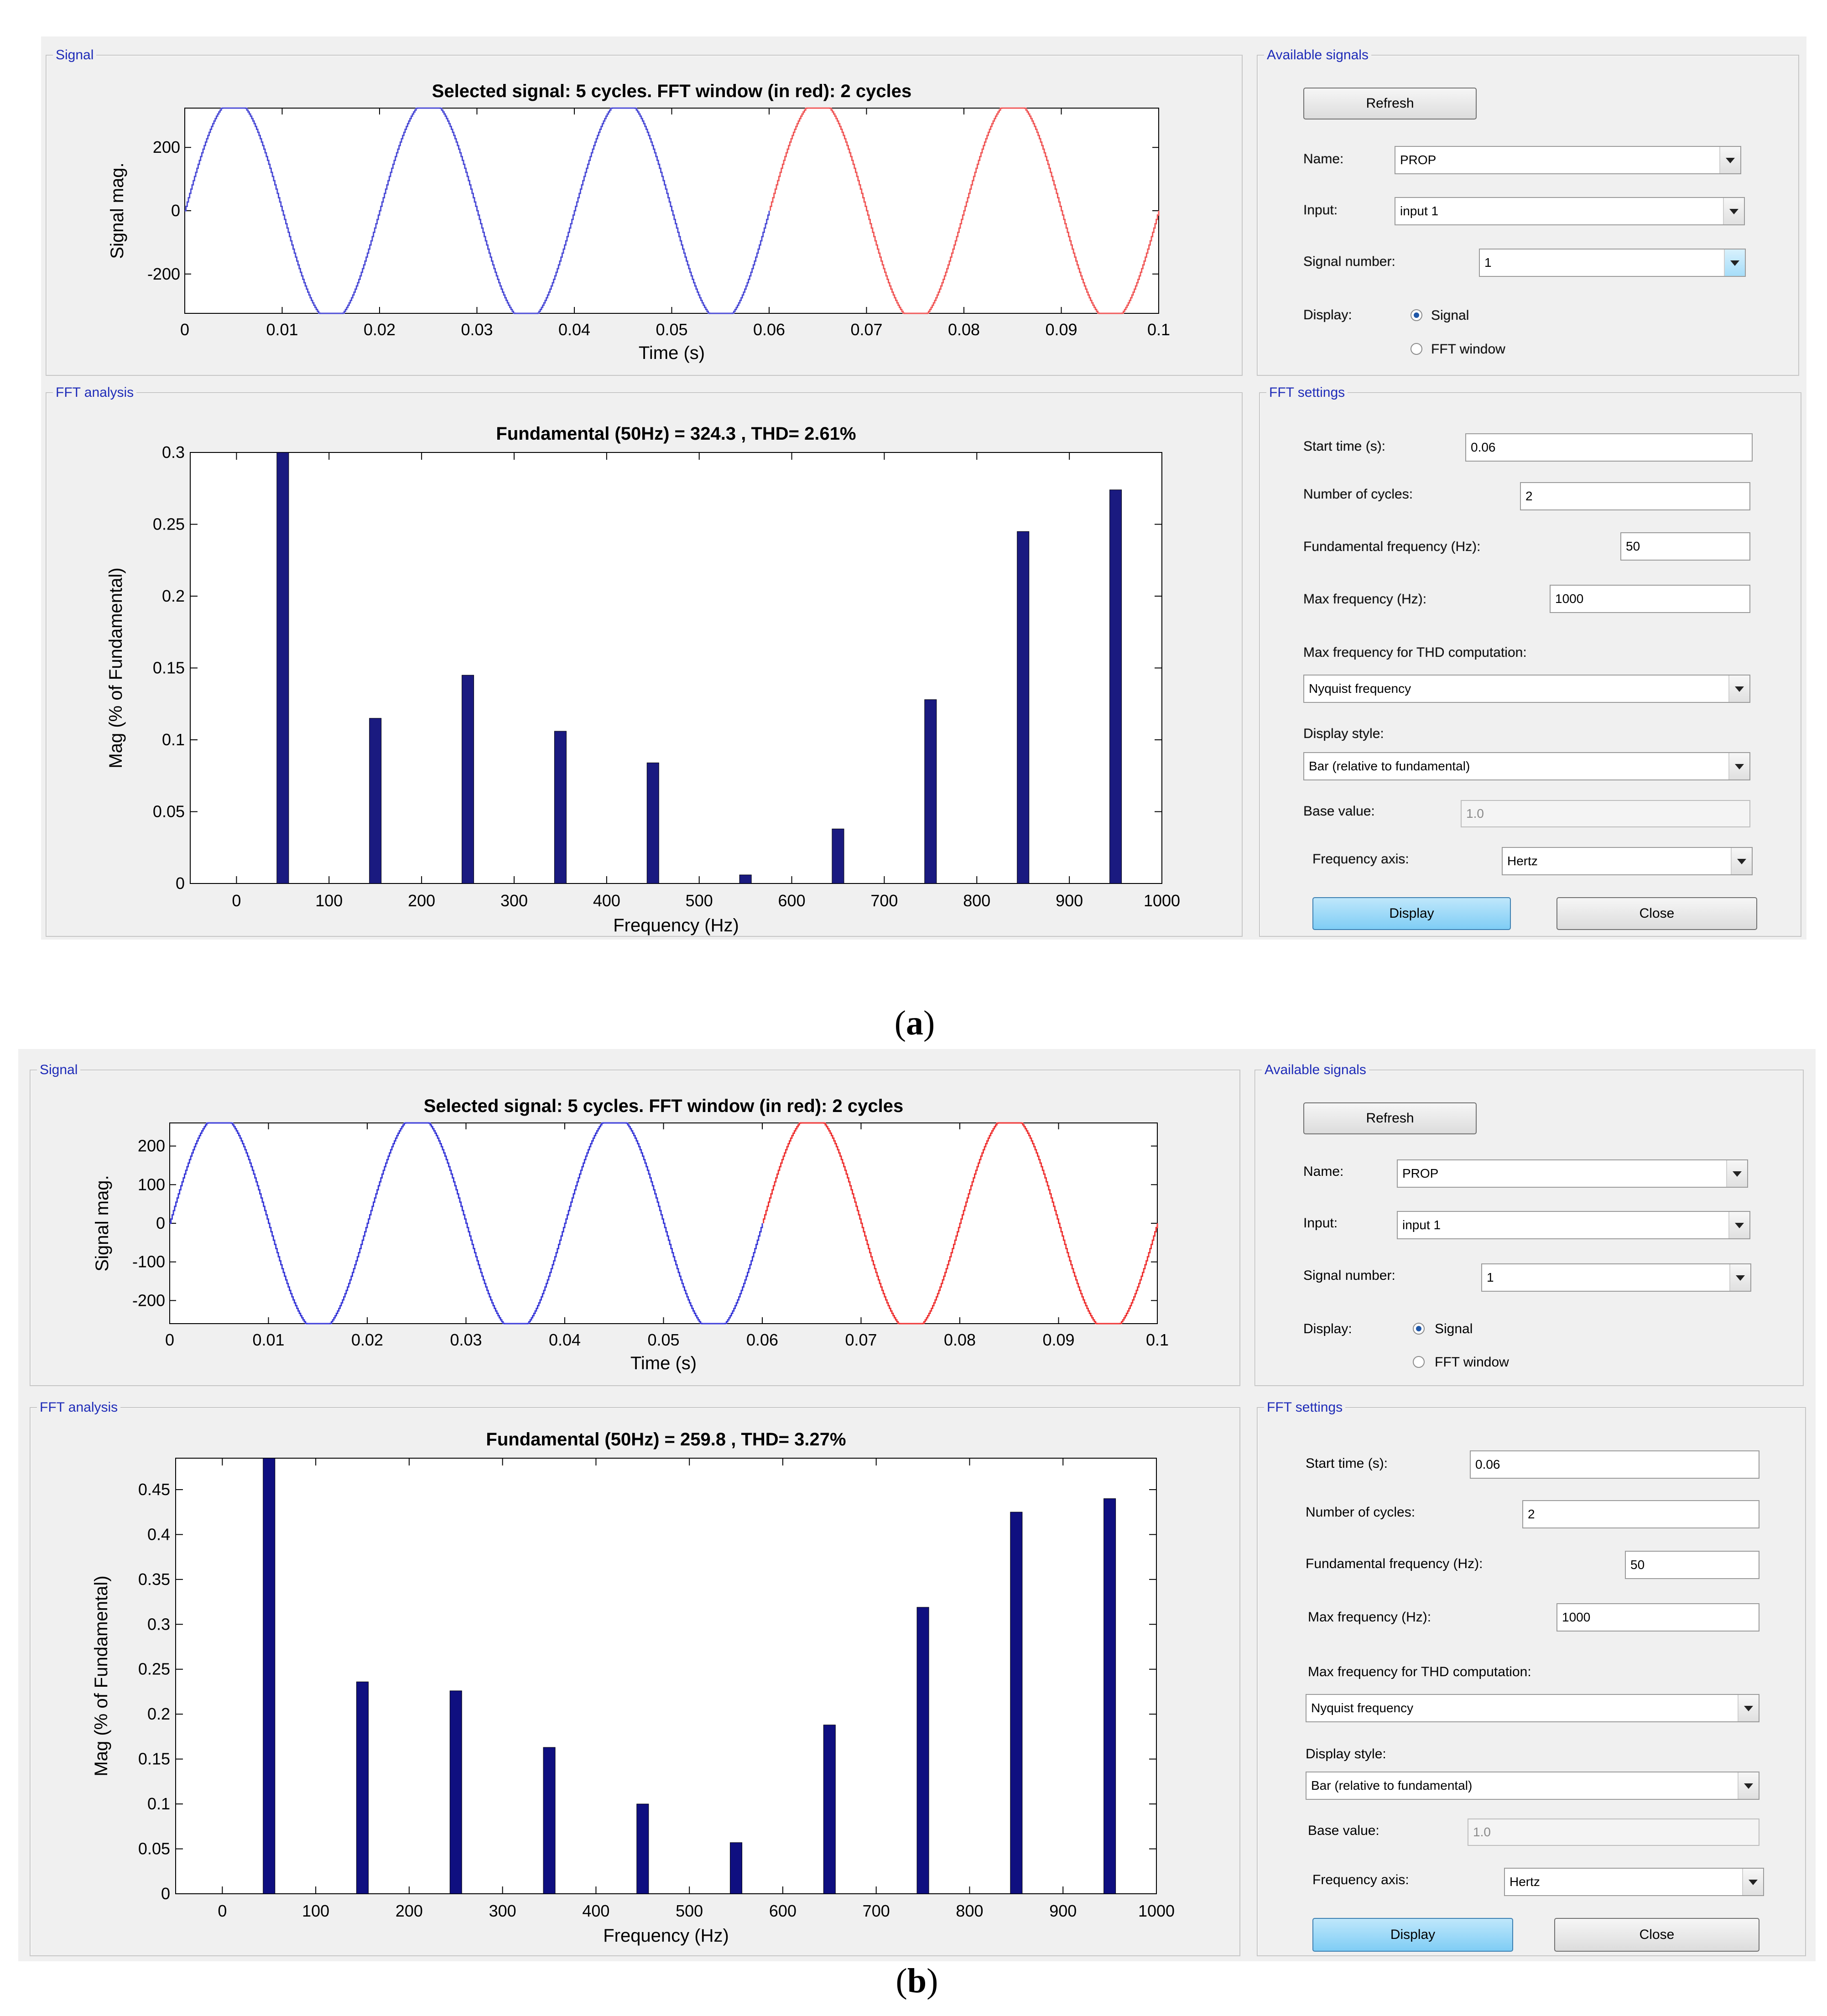  I want to click on frequency-axis-value: Hertz, so click(1524, 1882).